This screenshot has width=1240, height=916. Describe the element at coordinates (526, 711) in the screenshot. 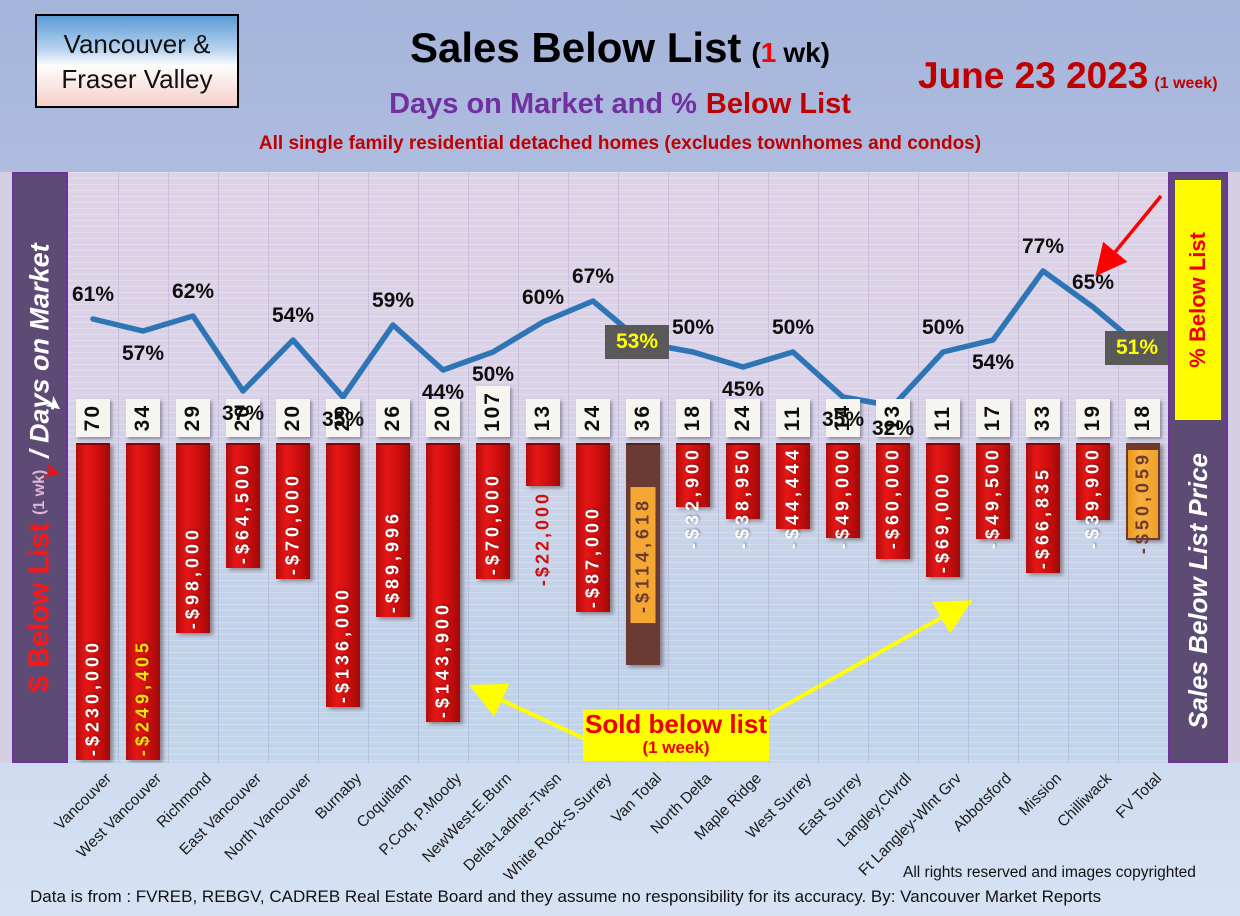

I see `callout-arrow-left` at that location.